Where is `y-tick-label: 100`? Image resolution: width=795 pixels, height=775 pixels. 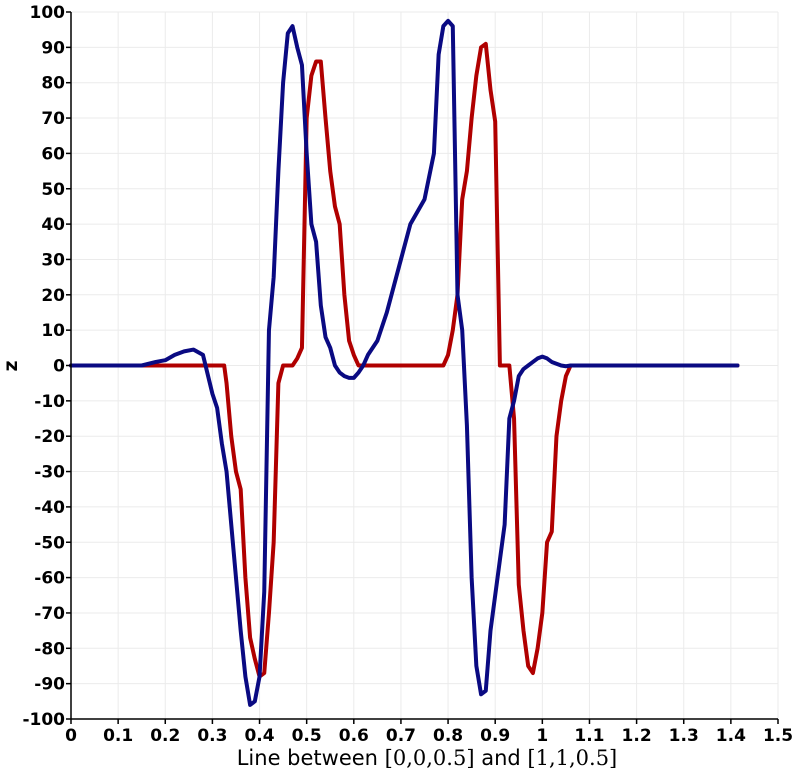
y-tick-label: 100 is located at coordinates (48, 13).